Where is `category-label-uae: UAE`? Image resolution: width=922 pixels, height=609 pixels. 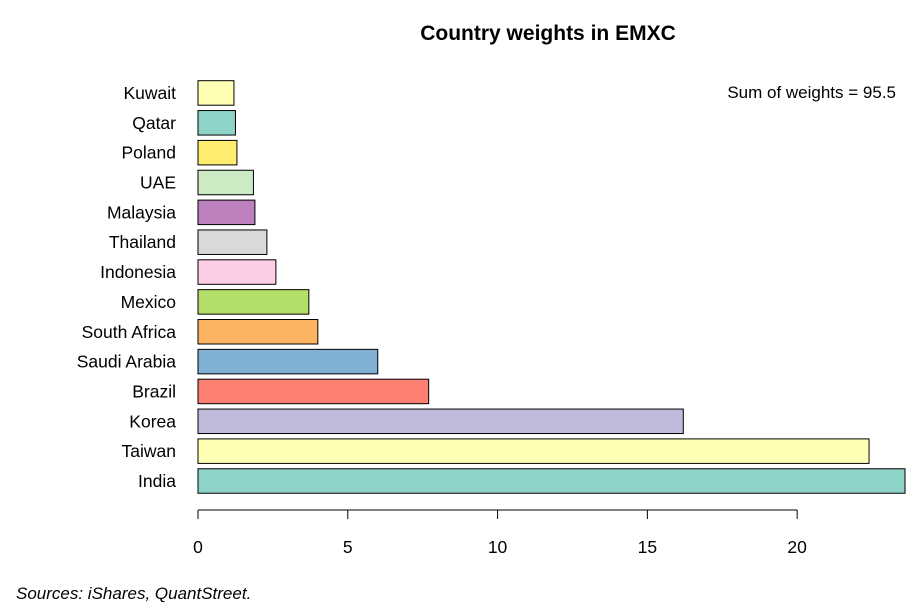
category-label-uae: UAE is located at coordinates (158, 183).